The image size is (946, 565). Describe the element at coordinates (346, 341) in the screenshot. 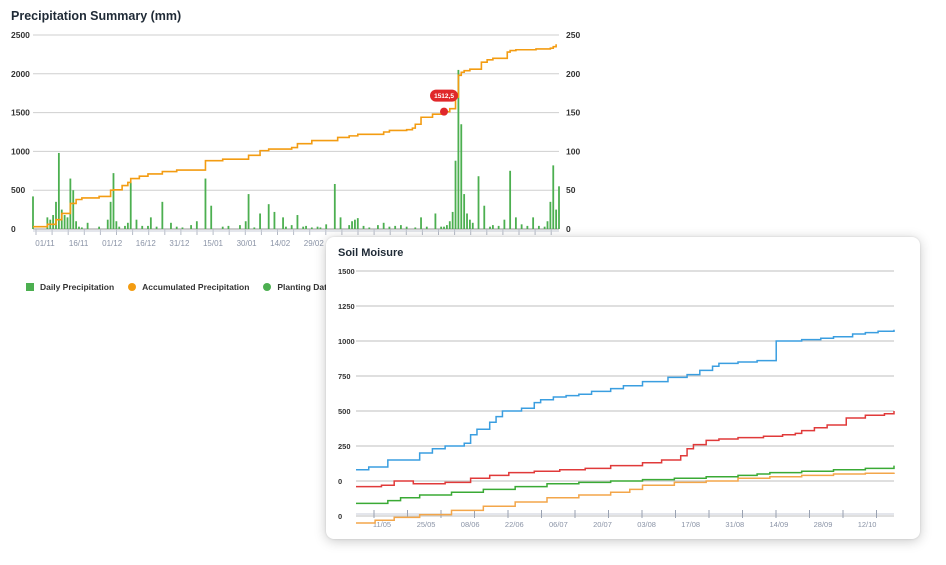

I see `y-axis-tick-label: 1000` at that location.